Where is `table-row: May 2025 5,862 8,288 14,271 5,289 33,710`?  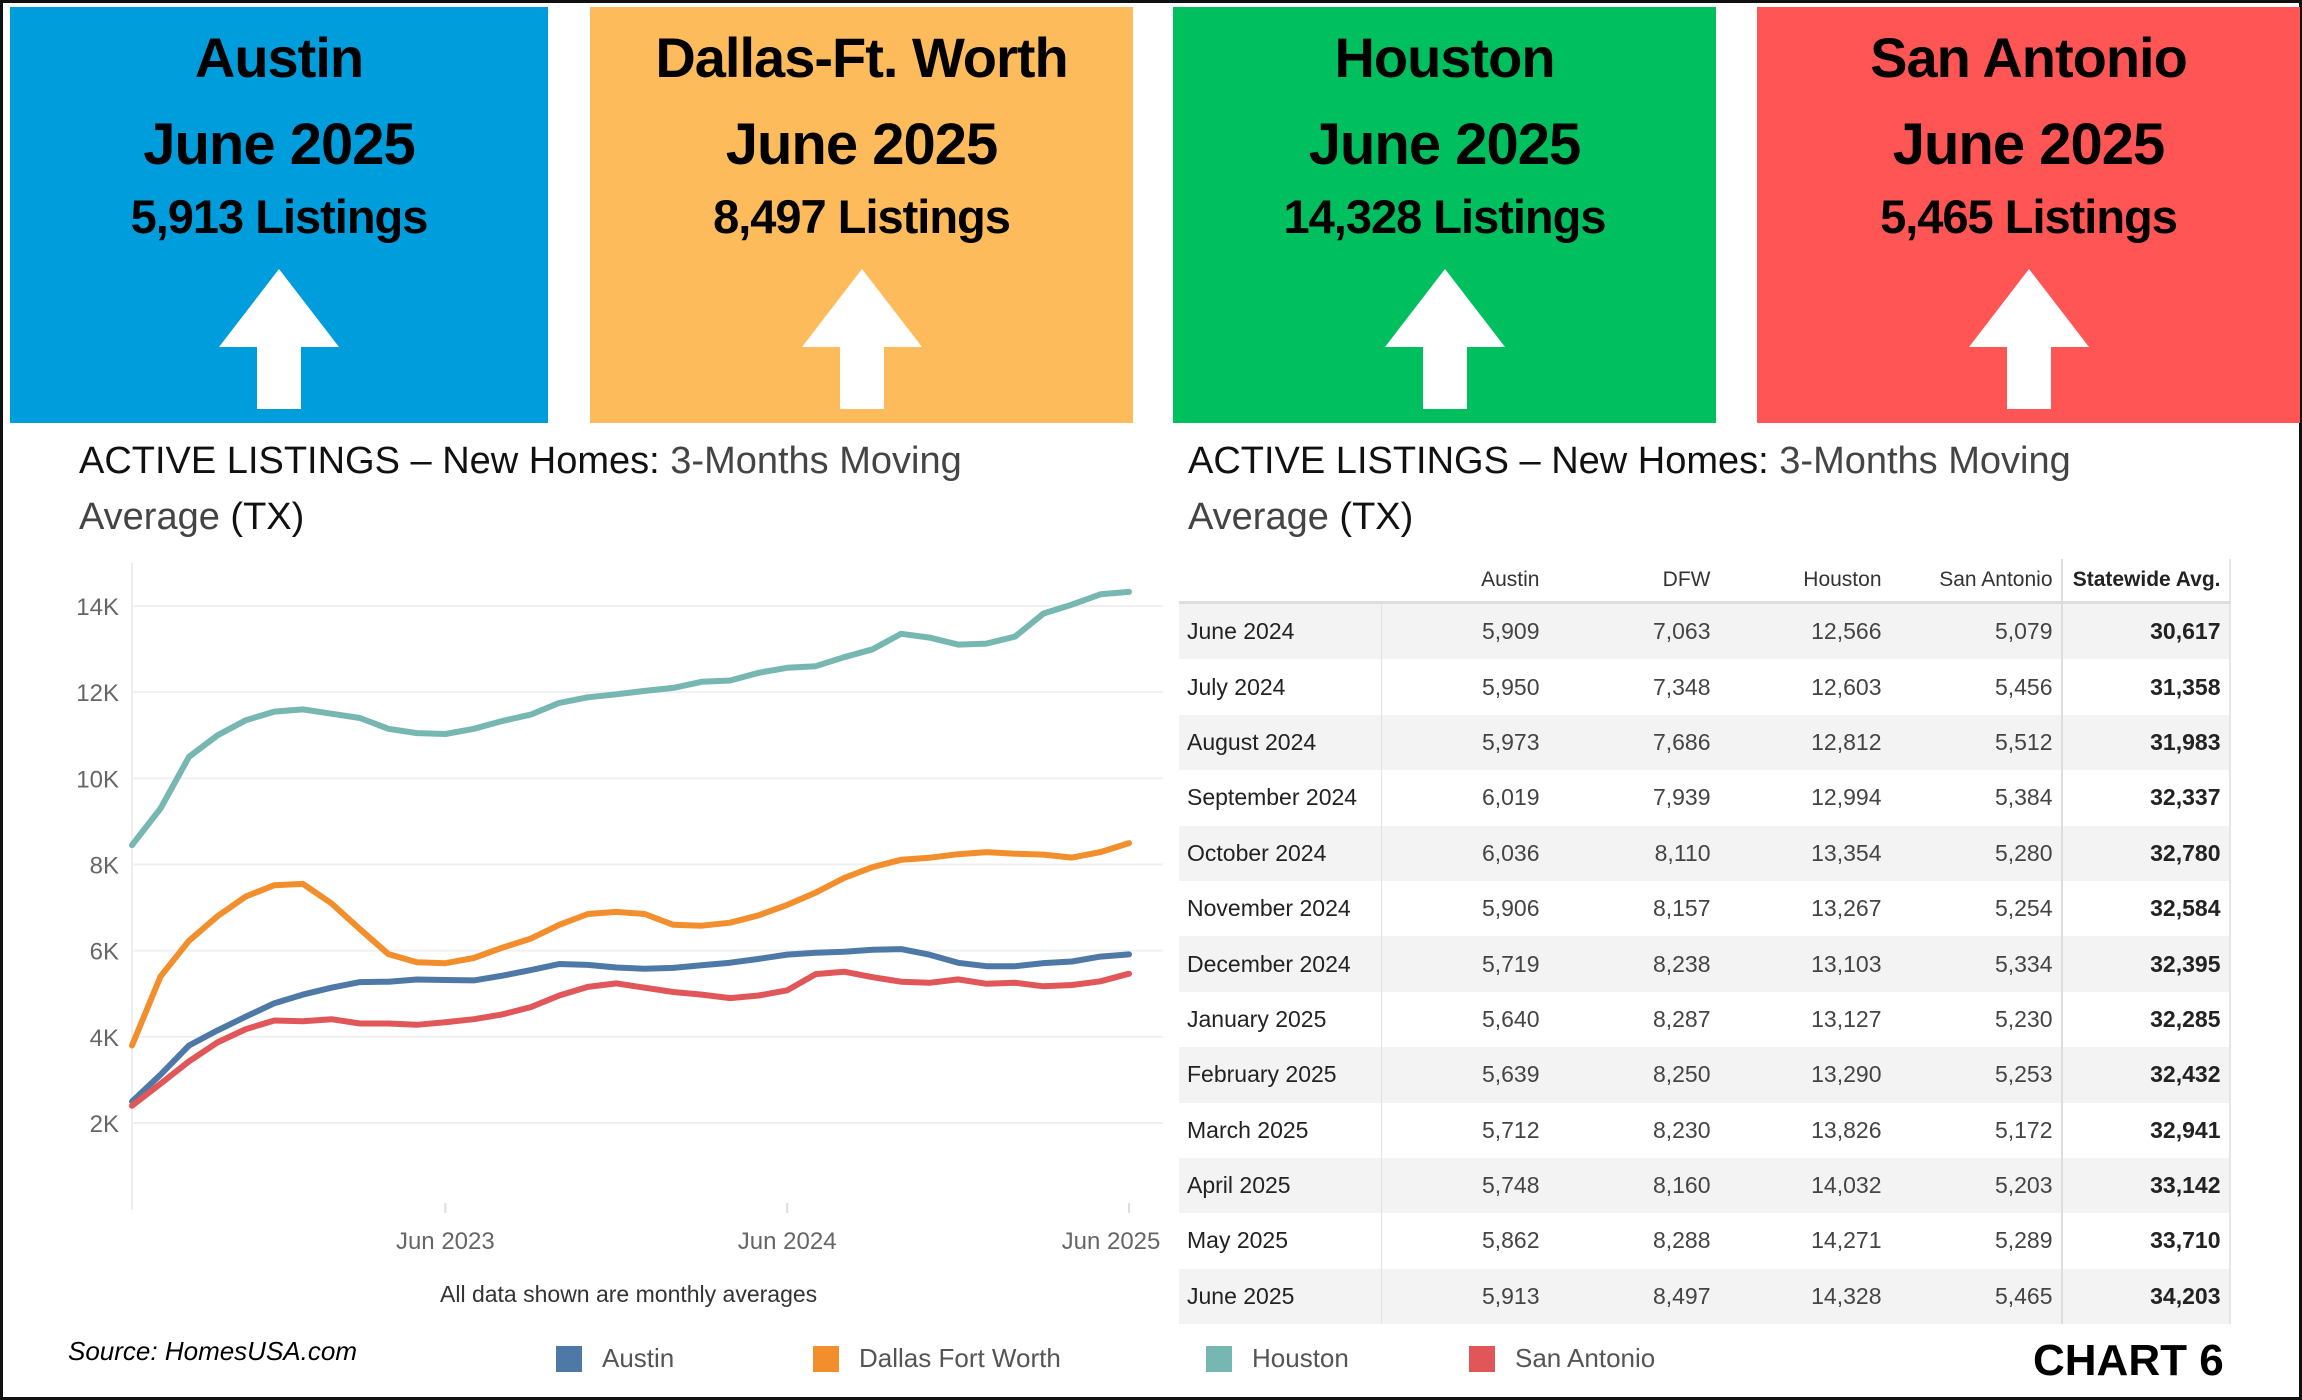
table-row: May 2025 5,862 8,288 14,271 5,289 33,710 is located at coordinates (1704, 1241).